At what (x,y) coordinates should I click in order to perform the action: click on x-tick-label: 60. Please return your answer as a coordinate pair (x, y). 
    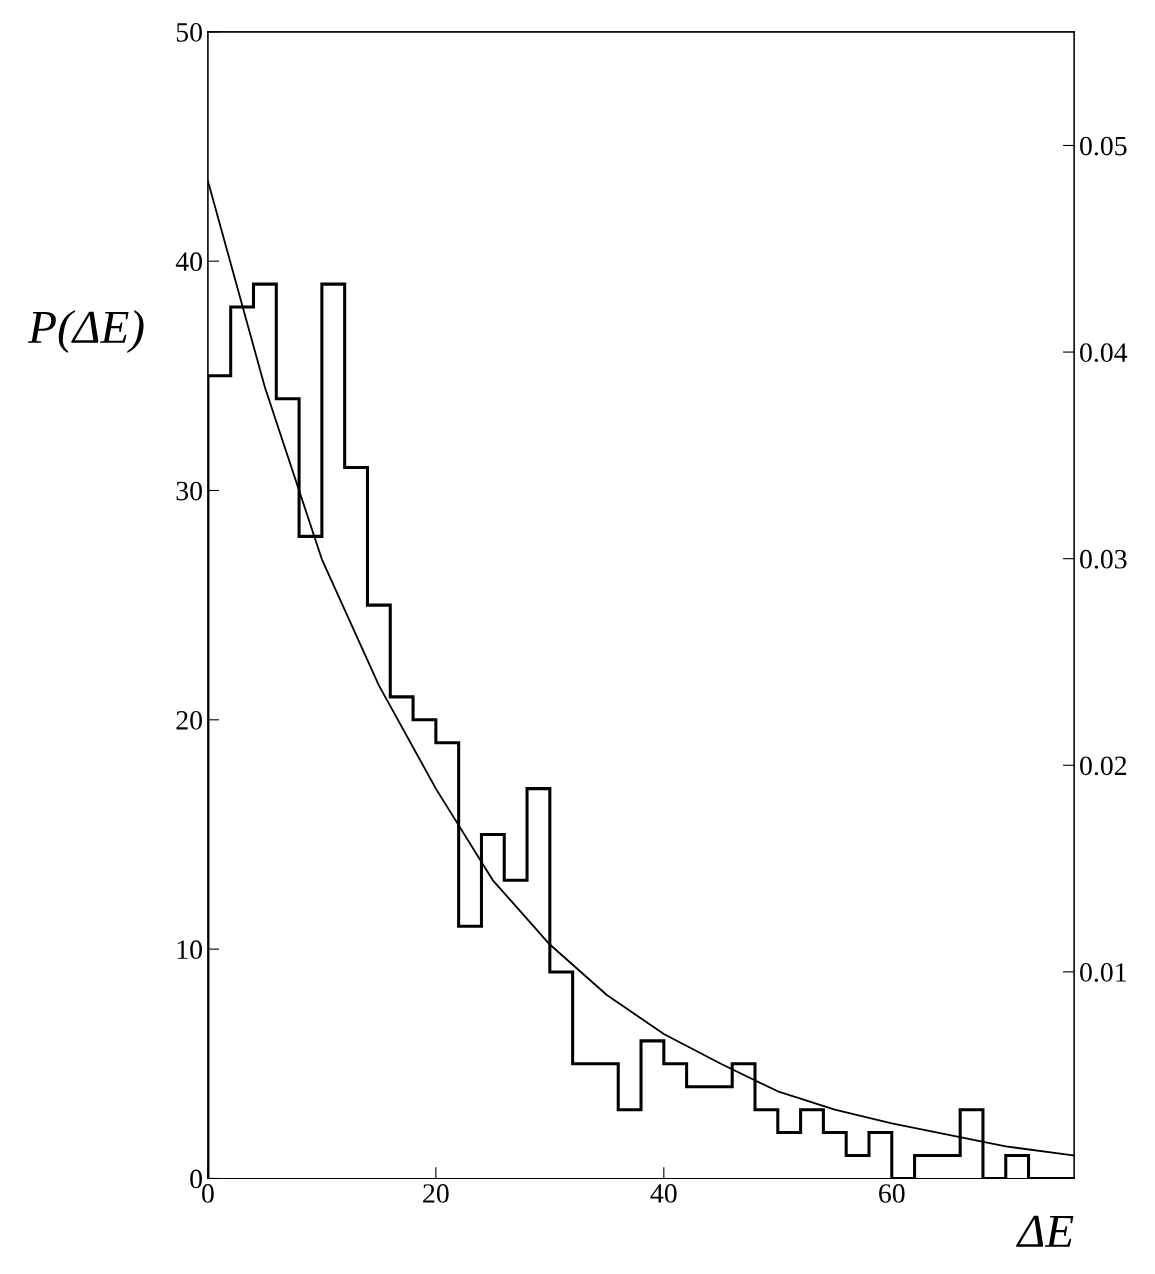
    Looking at the image, I should click on (892, 1193).